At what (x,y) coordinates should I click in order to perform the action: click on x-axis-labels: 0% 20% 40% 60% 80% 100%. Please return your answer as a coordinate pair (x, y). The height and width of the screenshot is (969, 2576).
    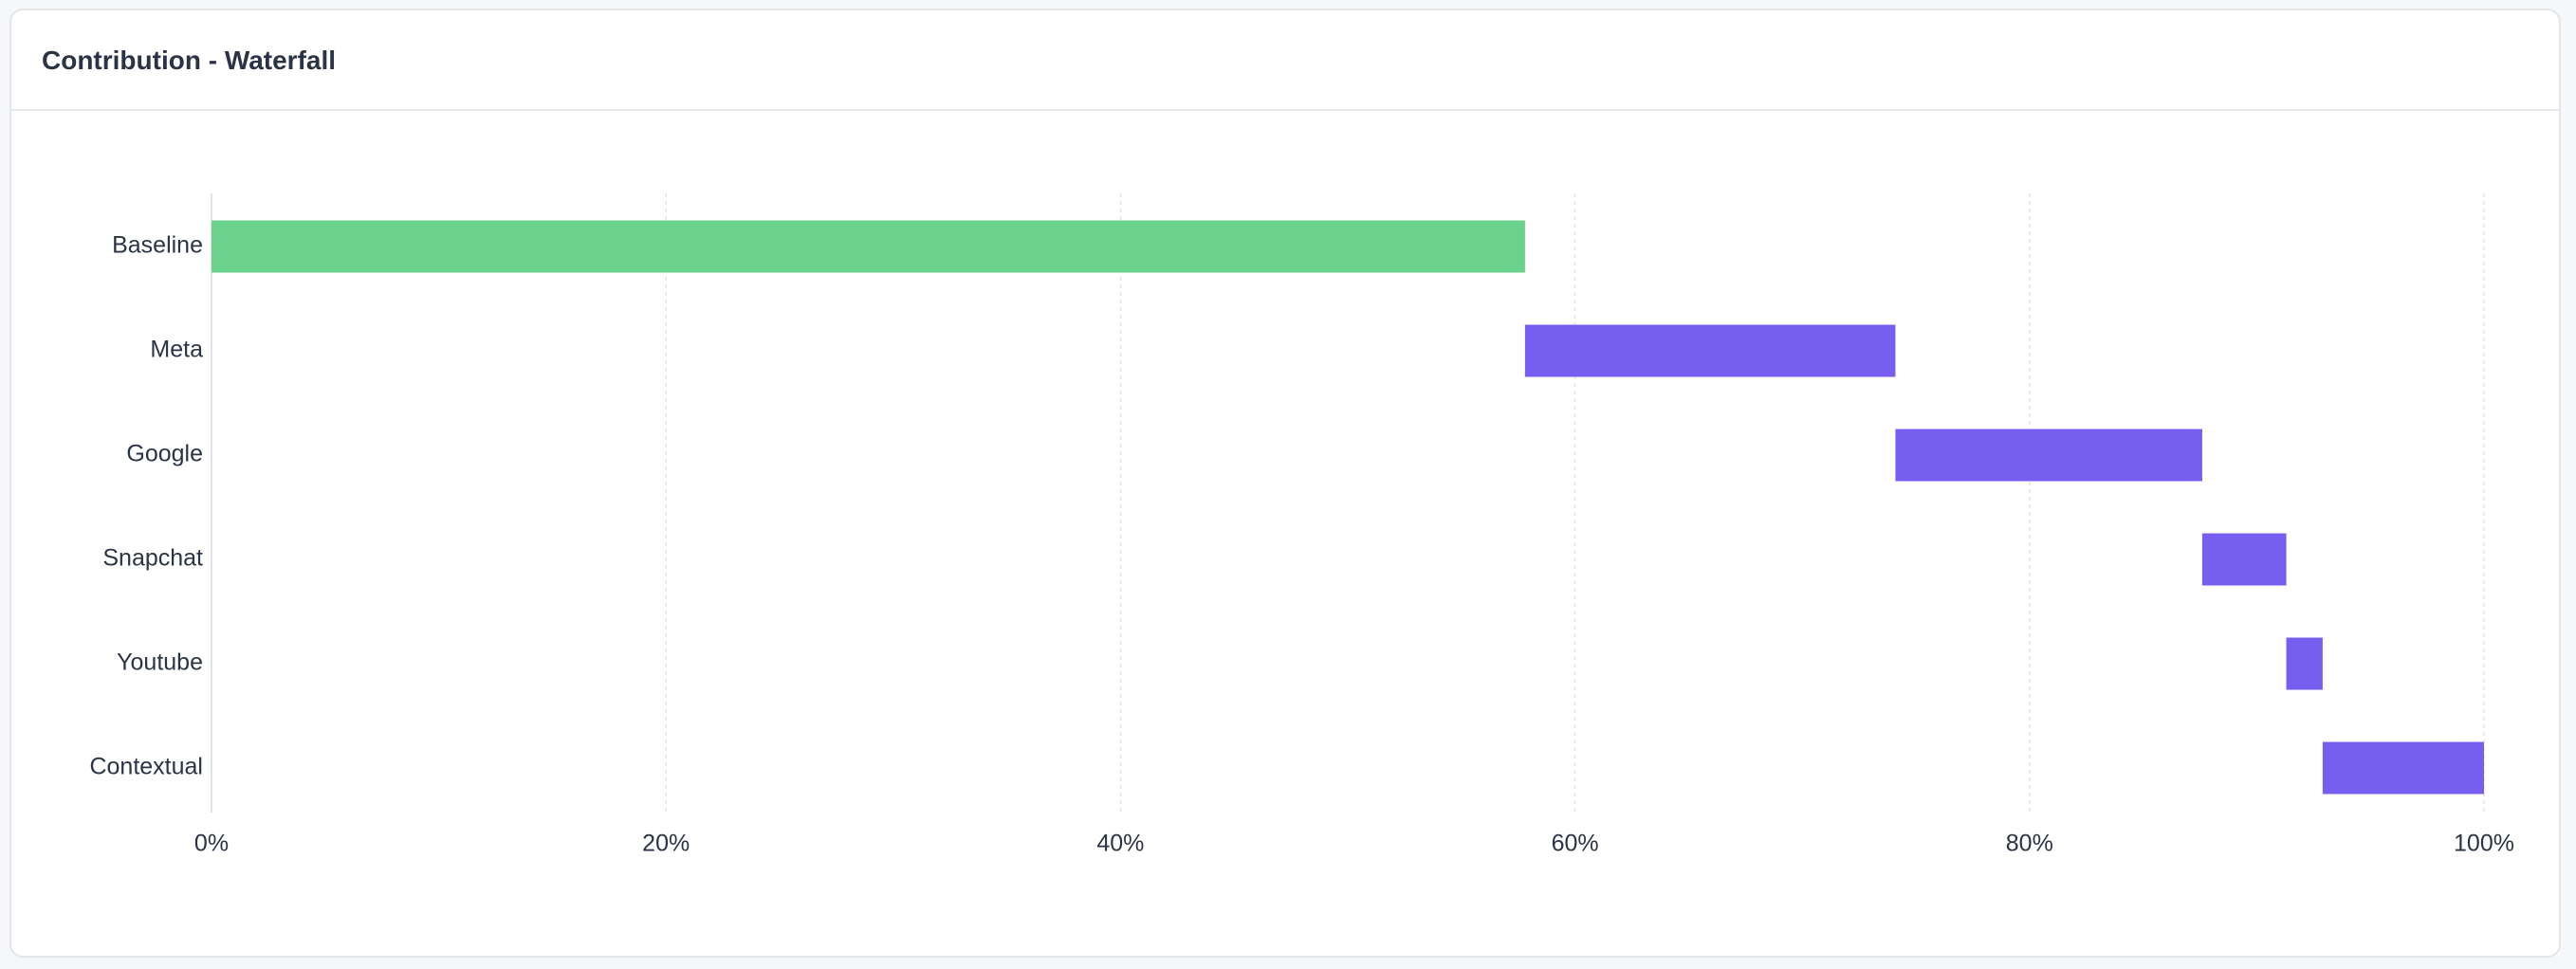
    Looking at the image, I should click on (1354, 844).